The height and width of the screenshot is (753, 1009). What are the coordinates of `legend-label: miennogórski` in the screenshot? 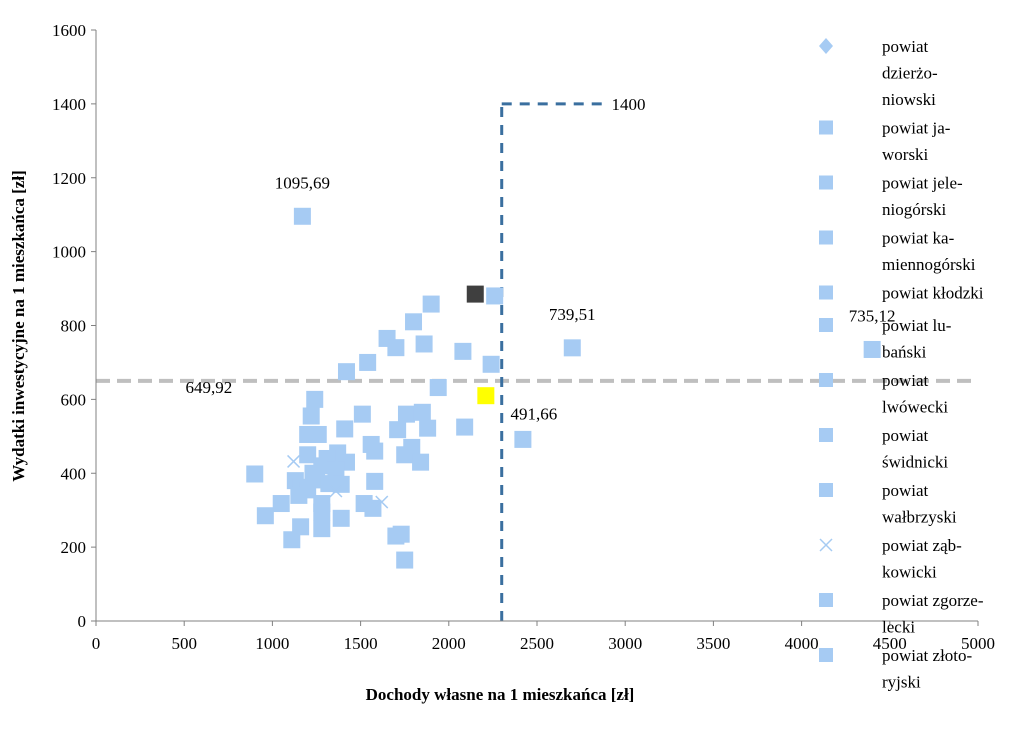 It's located at (929, 264).